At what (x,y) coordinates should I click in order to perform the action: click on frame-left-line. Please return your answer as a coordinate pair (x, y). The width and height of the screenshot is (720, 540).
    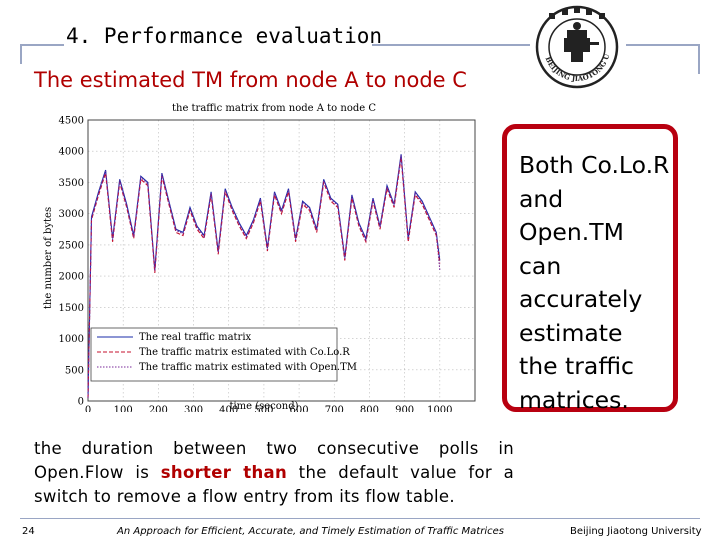
    Looking at the image, I should click on (21, 54).